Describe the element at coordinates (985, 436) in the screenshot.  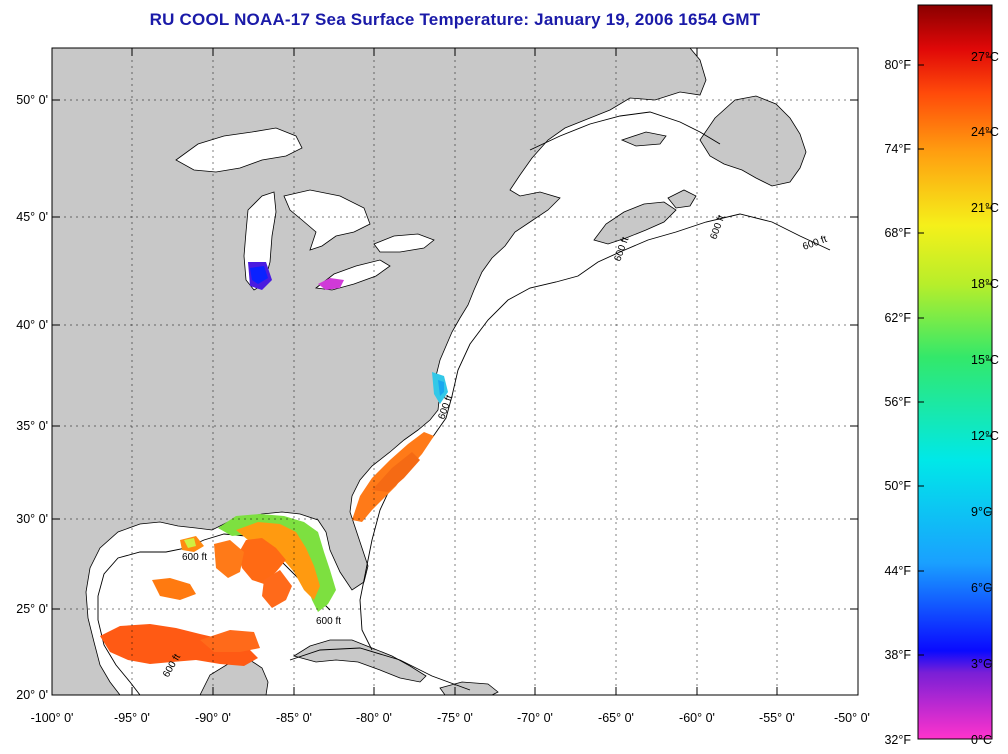
I see `celsius-label: 12°C` at that location.